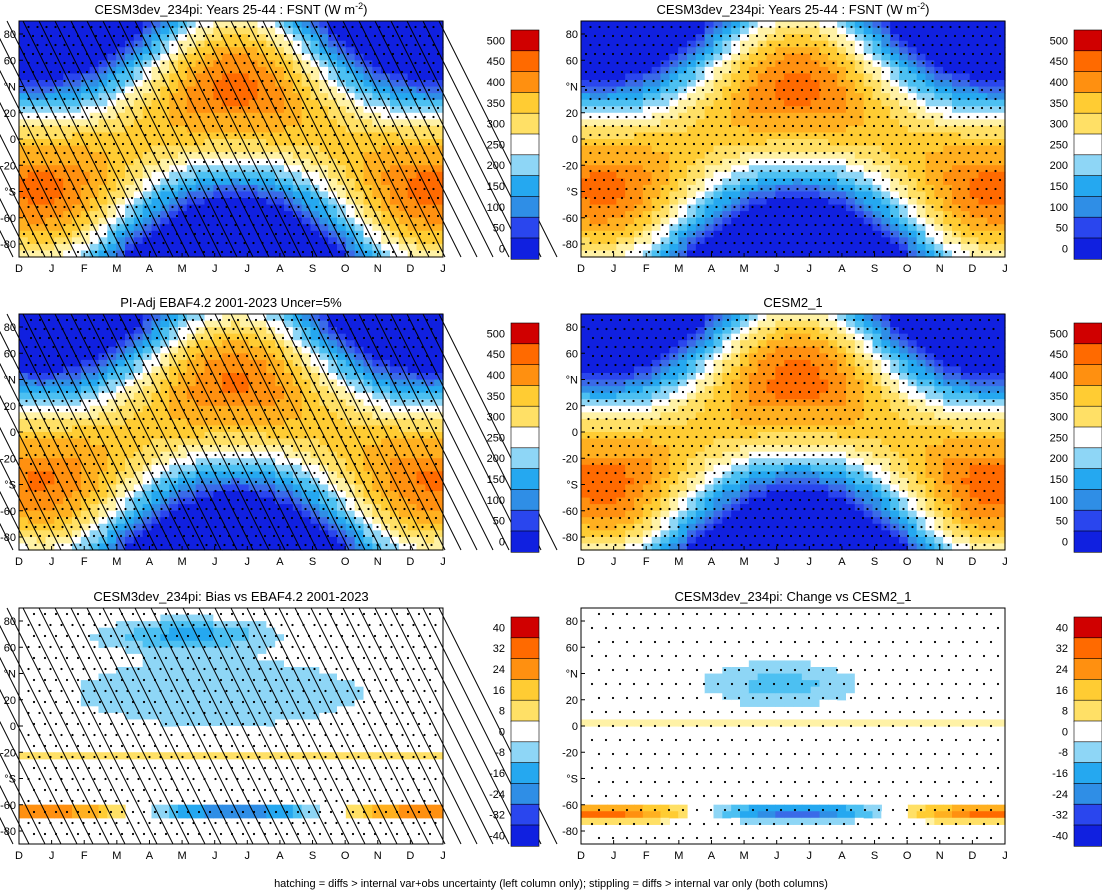  I want to click on colorbar-label: 150, so click(496, 187).